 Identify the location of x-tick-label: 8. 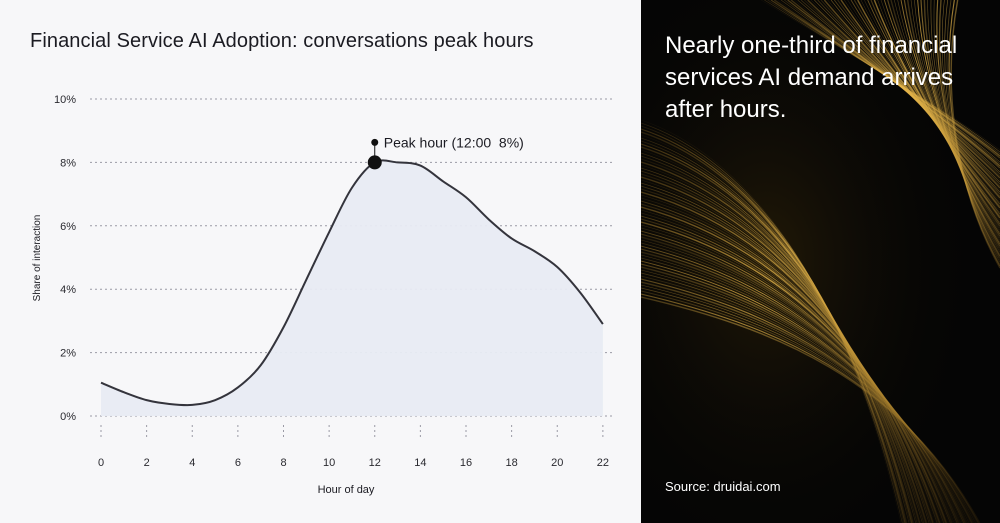
(283, 463).